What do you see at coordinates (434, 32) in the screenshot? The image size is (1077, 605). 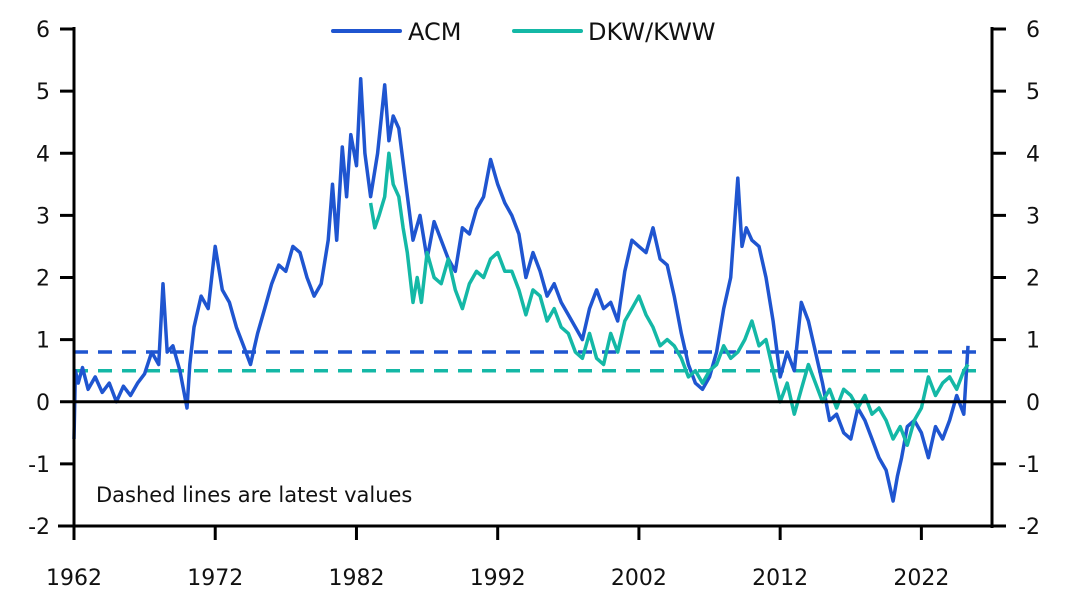 I see `legend-label-acm: ACM` at bounding box center [434, 32].